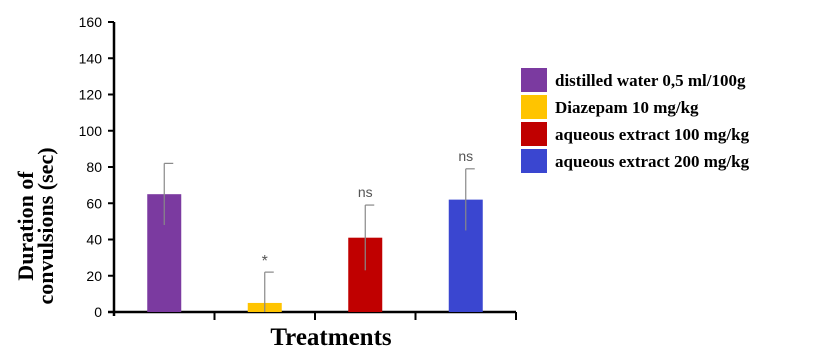  Describe the element at coordinates (652, 134) in the screenshot. I see `legend-label: aqueous extract 100 mg/kg` at that location.